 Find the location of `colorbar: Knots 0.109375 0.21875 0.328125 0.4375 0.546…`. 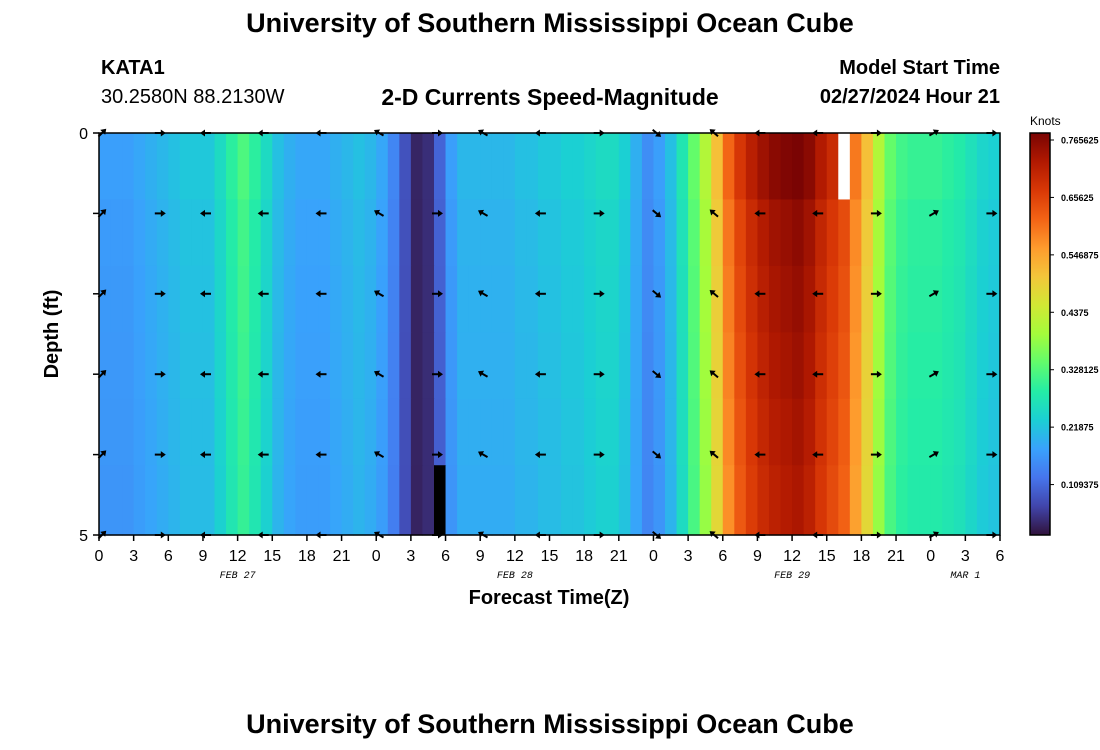

colorbar: Knots 0.109375 0.21875 0.328125 0.4375 0.546… is located at coordinates (1064, 325).